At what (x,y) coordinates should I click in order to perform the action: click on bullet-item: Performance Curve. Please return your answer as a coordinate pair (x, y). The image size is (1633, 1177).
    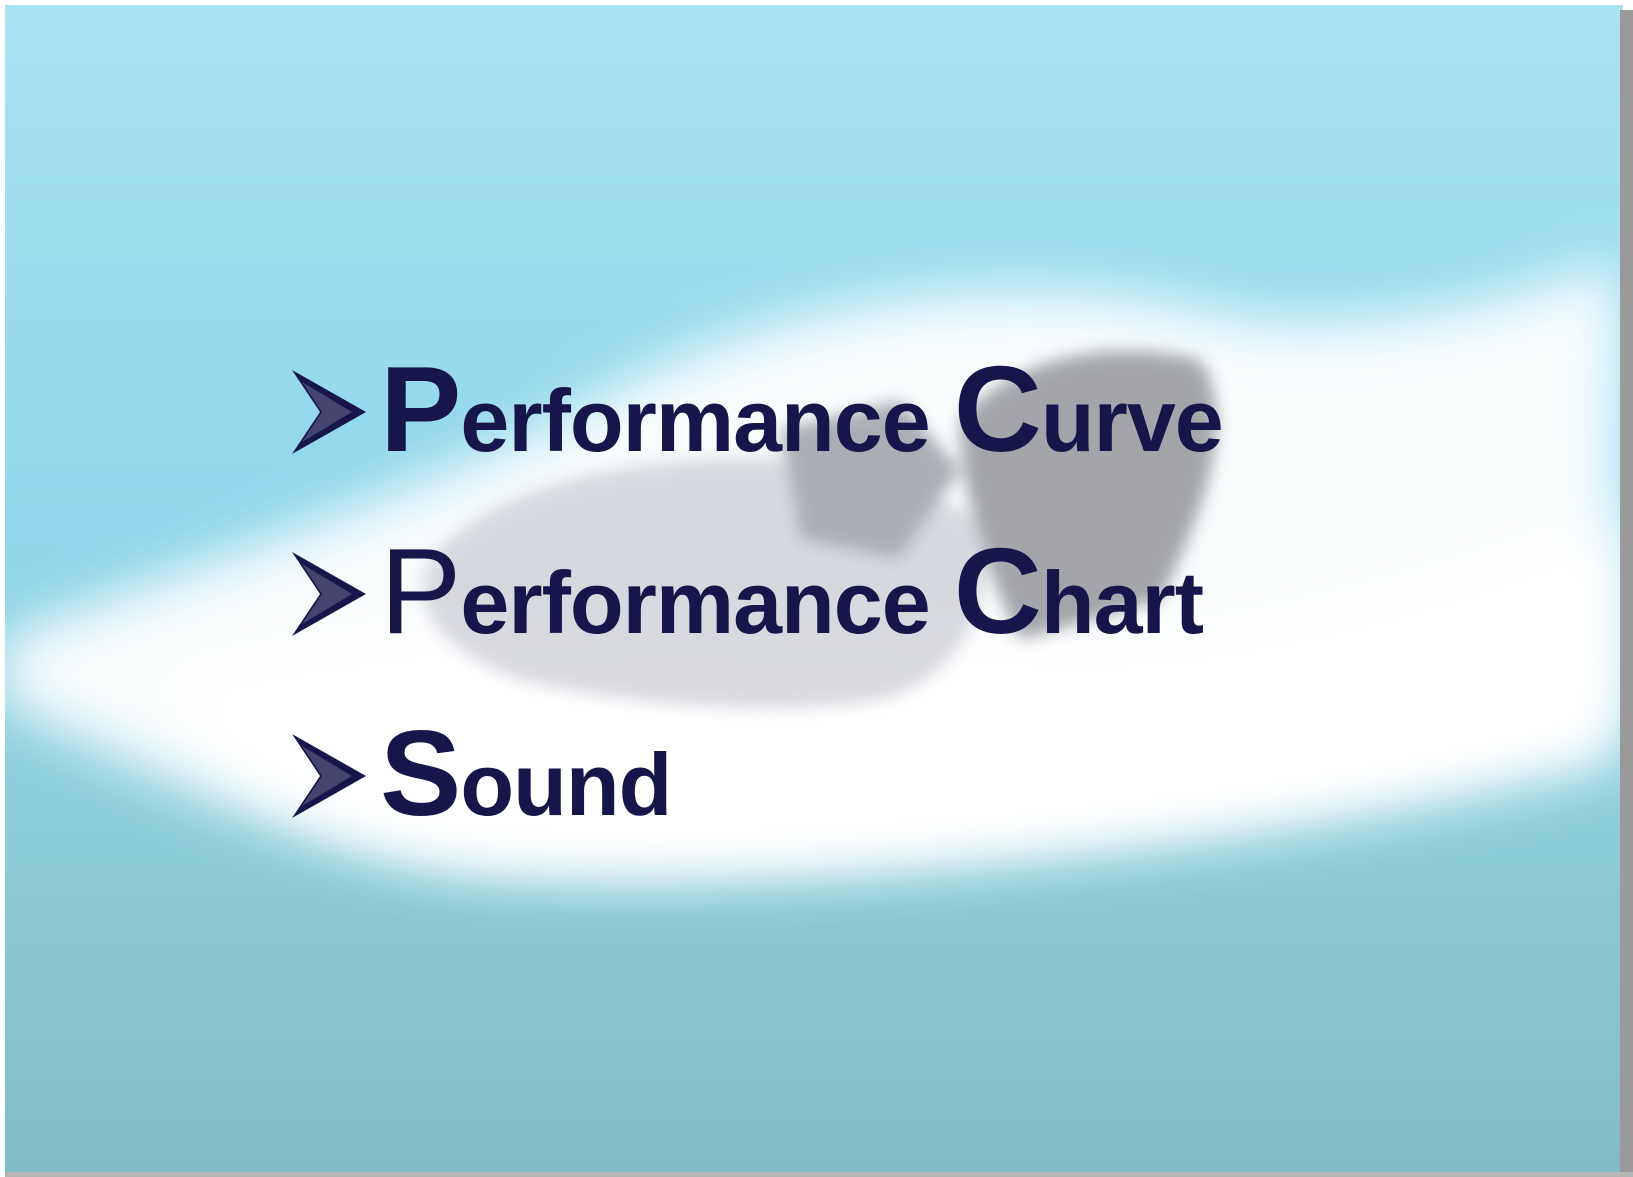
    Looking at the image, I should click on (768, 405).